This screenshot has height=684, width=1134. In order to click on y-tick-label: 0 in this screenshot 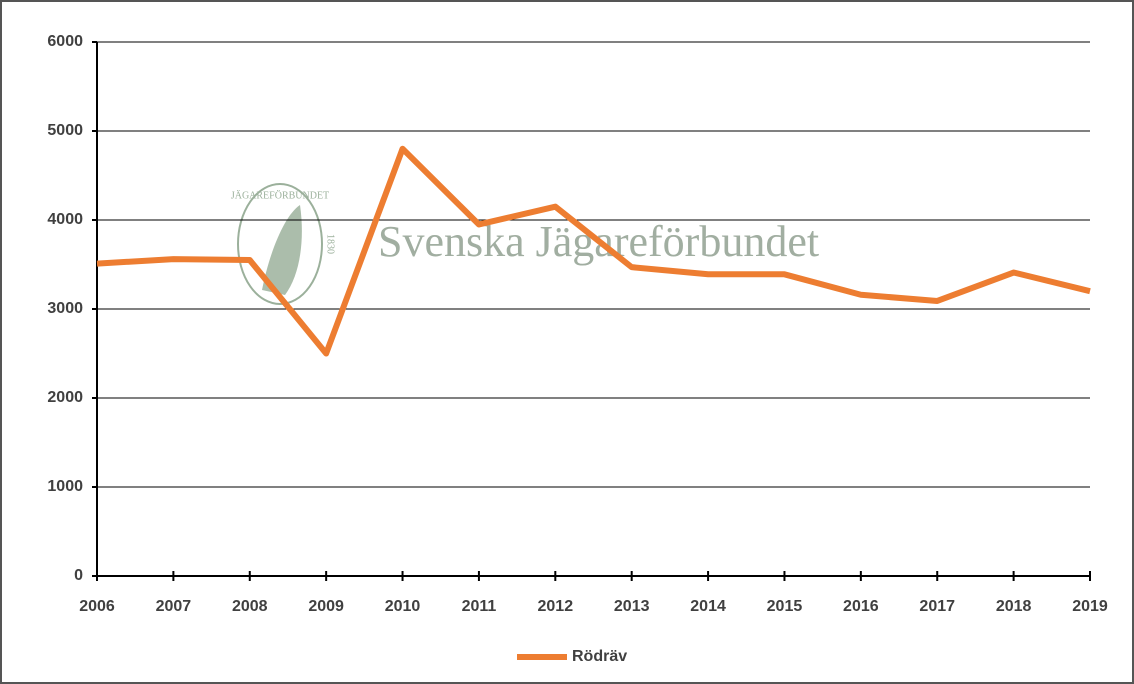, I will do `click(78, 575)`.